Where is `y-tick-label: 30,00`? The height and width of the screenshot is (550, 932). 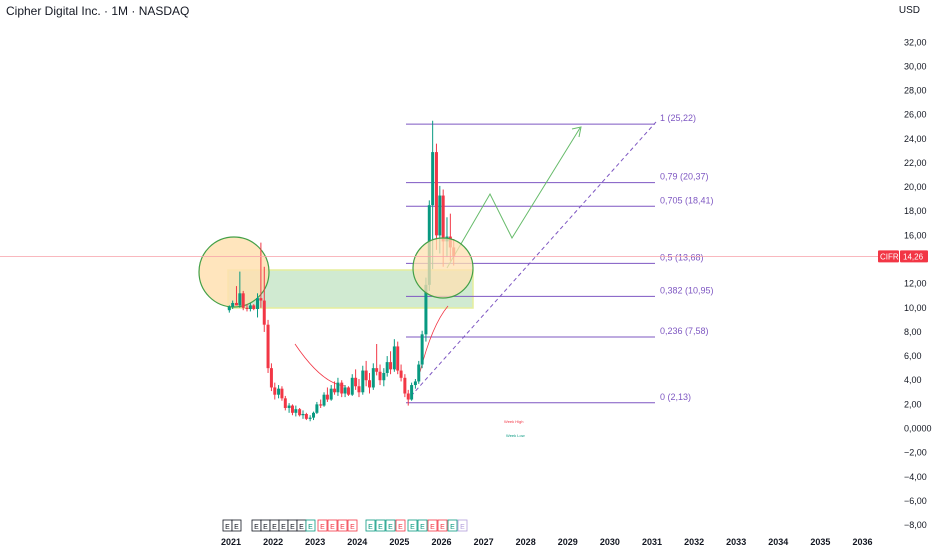
y-tick-label: 30,00 is located at coordinates (915, 66).